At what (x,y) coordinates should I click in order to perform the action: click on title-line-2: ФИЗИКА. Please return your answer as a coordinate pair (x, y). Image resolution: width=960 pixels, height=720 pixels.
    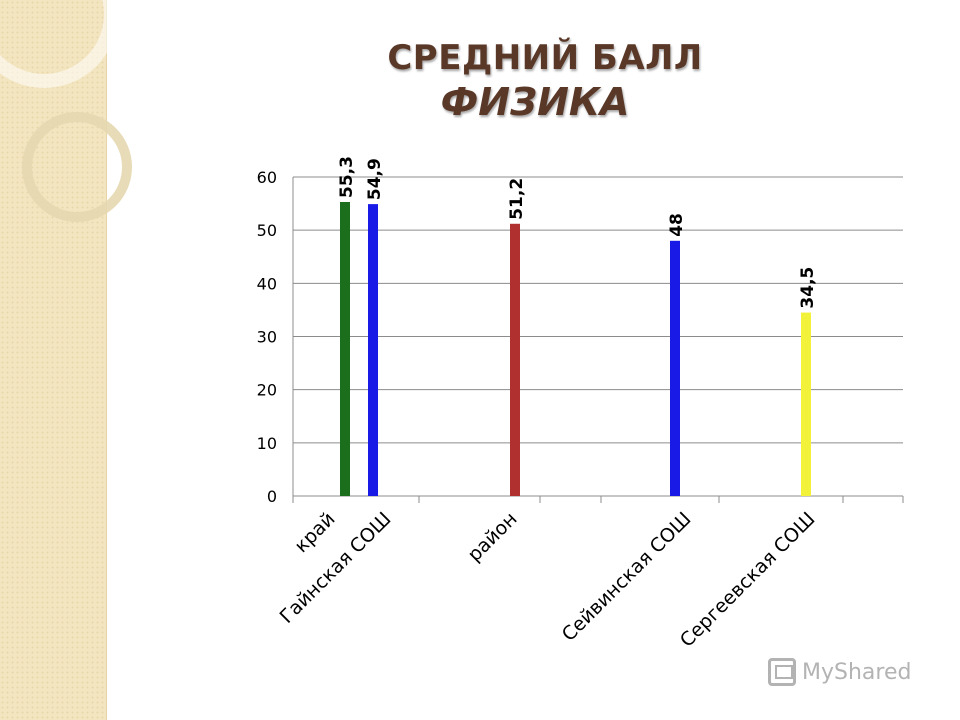
    Looking at the image, I should click on (535, 102).